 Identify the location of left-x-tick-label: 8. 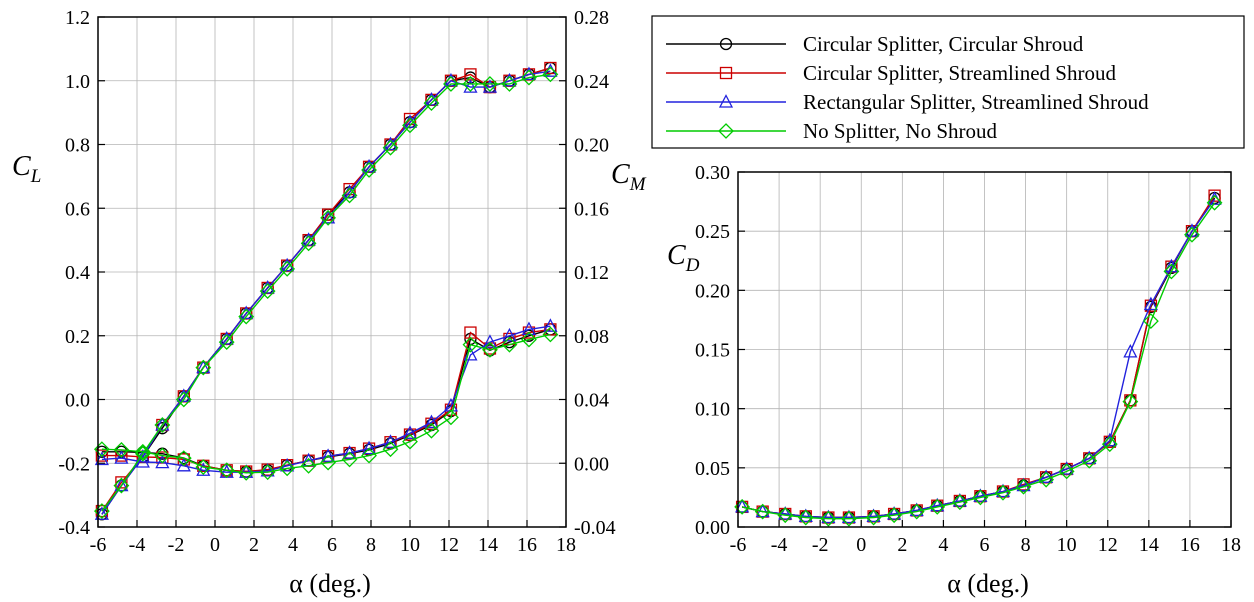
(371, 545).